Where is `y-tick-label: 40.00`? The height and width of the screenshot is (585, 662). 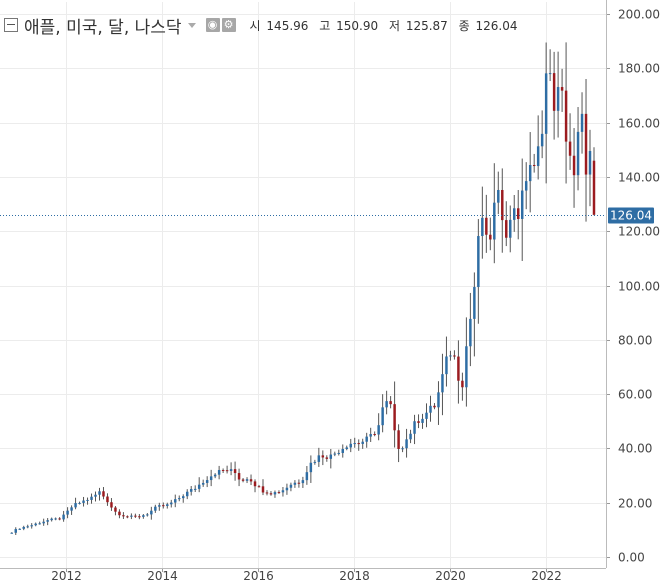 y-tick-label: 40.00 is located at coordinates (635, 449).